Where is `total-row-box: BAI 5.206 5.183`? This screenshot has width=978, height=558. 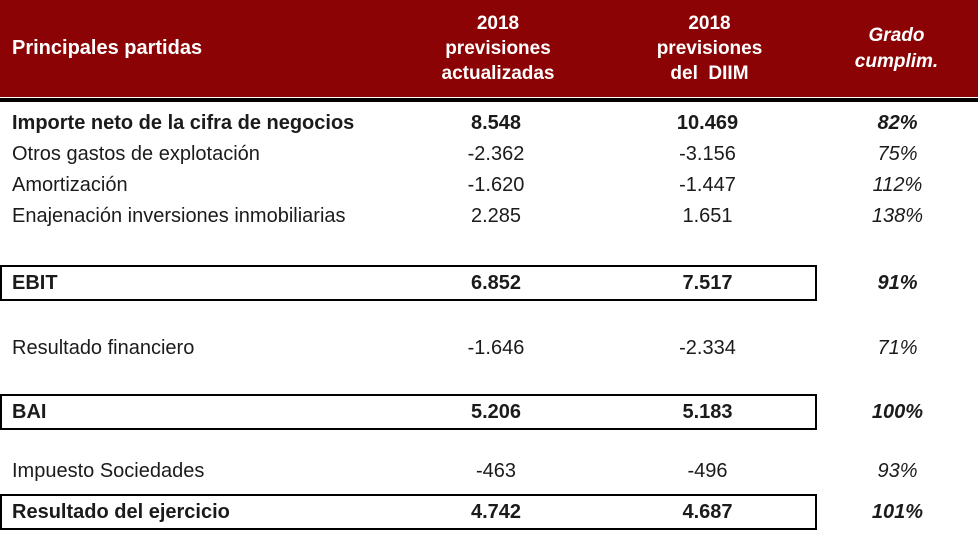 total-row-box: BAI 5.206 5.183 is located at coordinates (408, 412).